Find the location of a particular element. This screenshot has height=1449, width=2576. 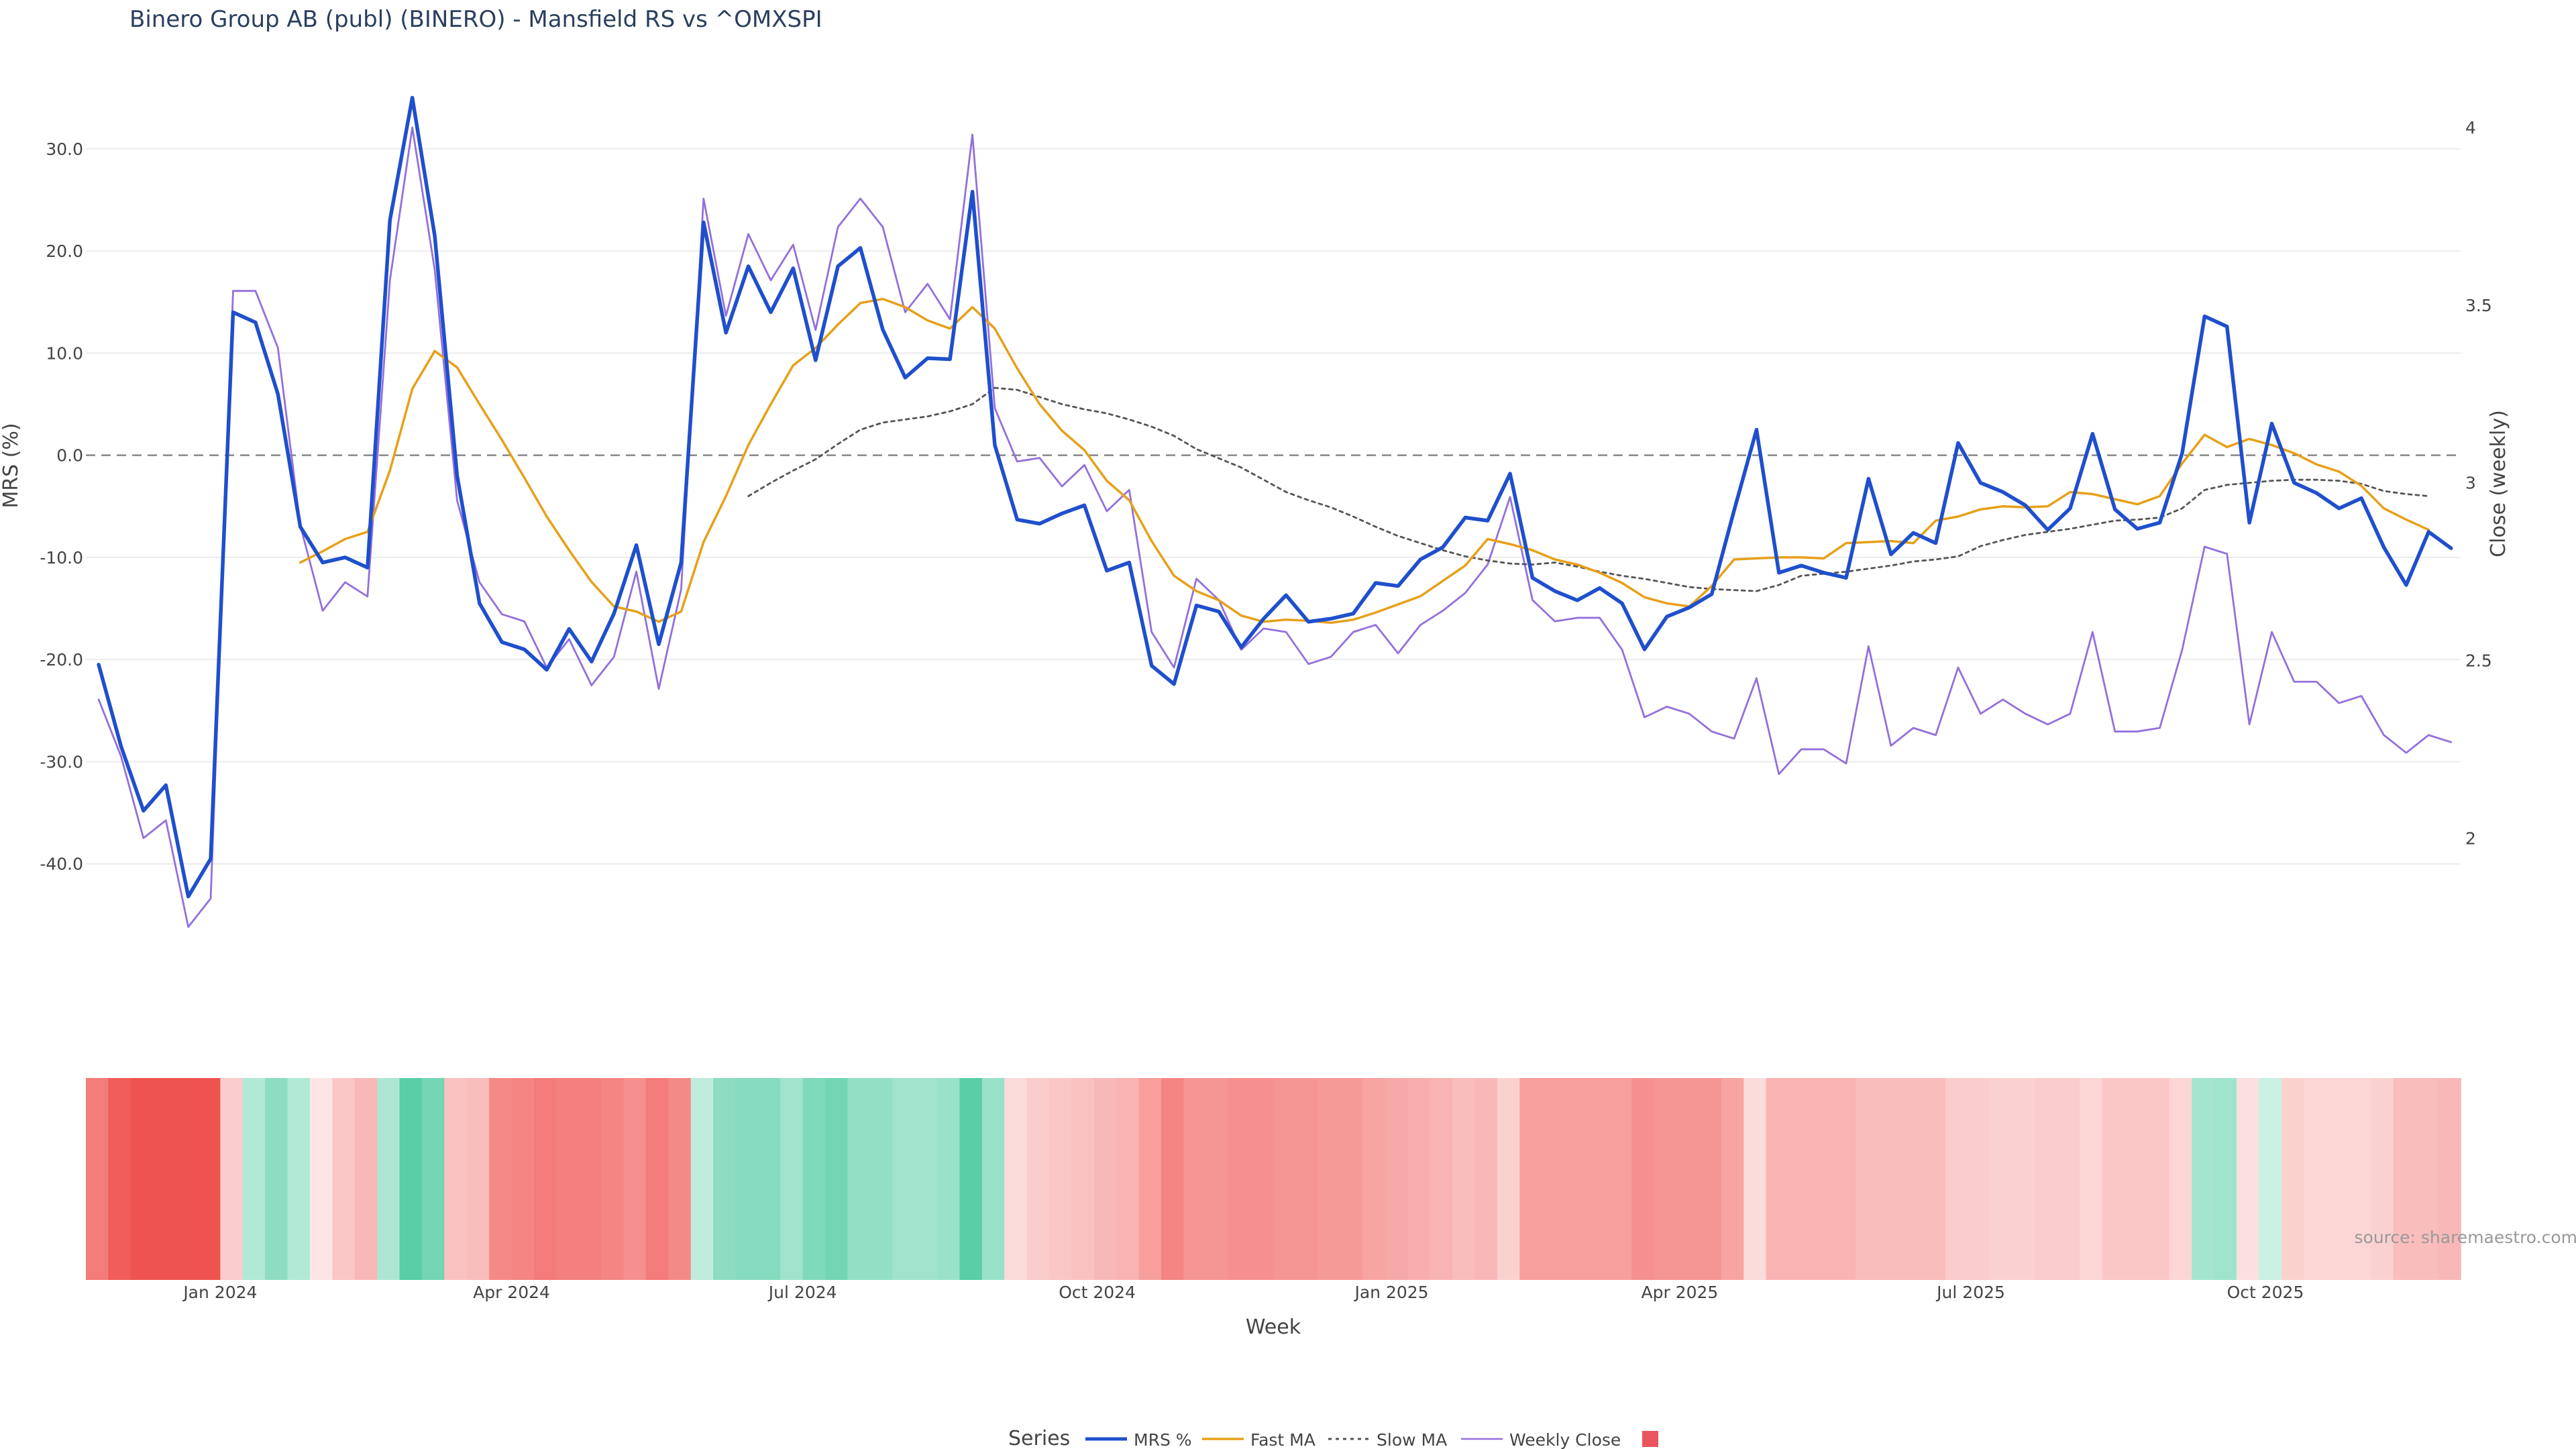

y2-tick-label: 2.5 is located at coordinates (2478, 661).